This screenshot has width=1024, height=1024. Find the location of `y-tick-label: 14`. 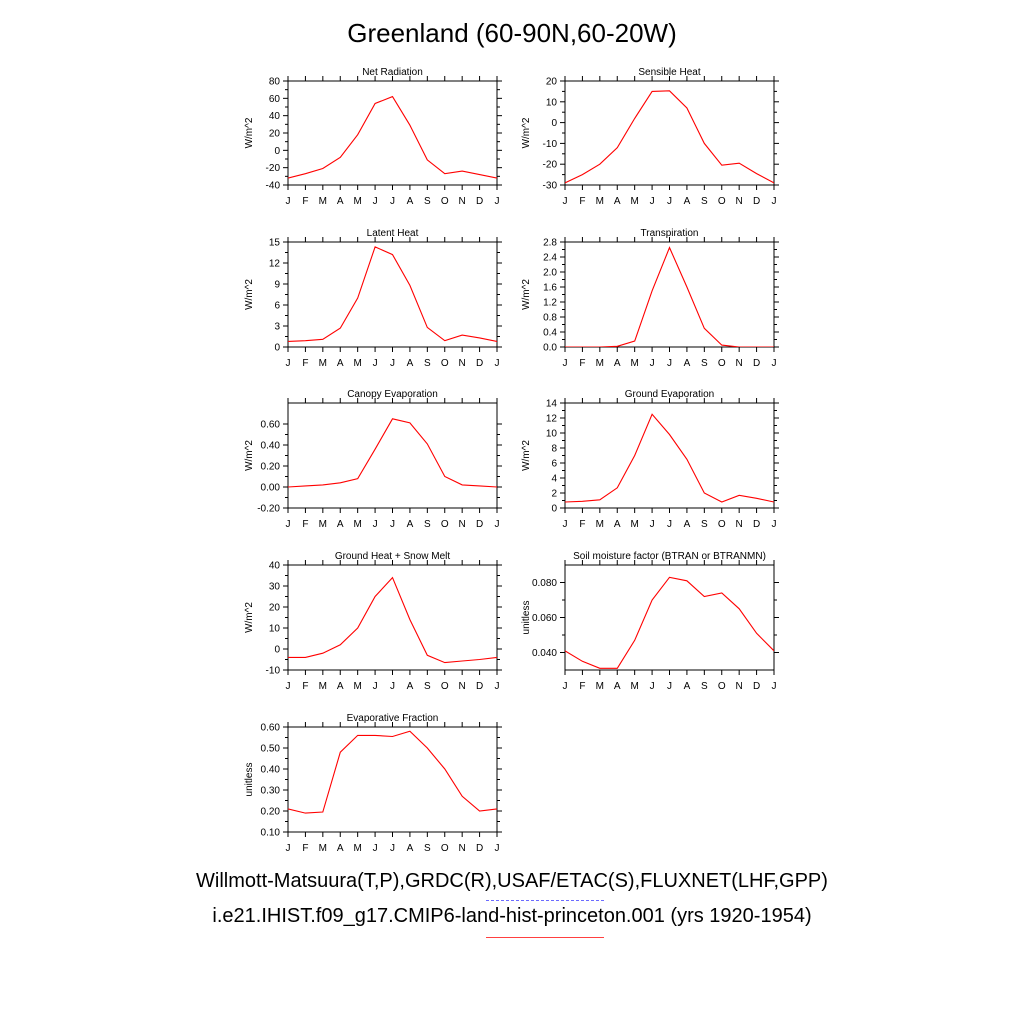

y-tick-label: 14 is located at coordinates (552, 404).